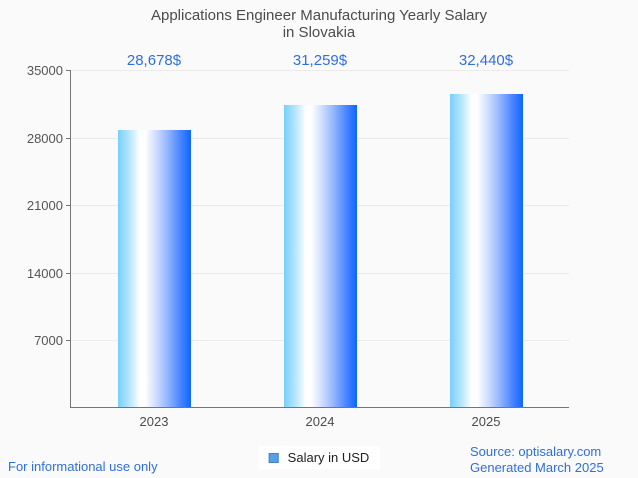 The width and height of the screenshot is (638, 478). I want to click on x-axis-line, so click(319, 407).